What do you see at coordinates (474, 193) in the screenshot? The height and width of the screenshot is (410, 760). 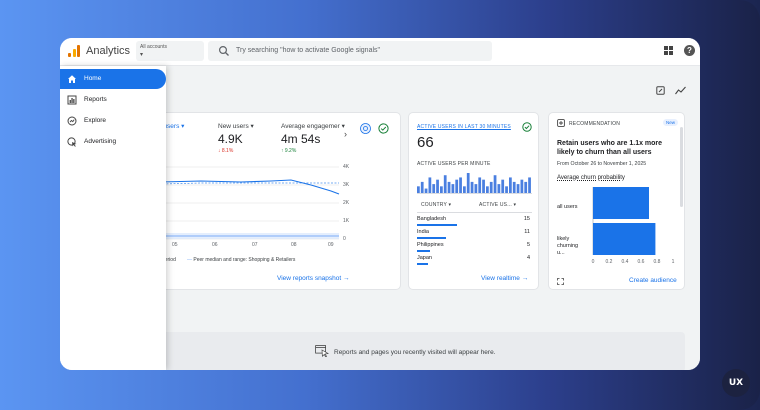 I see `divider` at bounding box center [474, 193].